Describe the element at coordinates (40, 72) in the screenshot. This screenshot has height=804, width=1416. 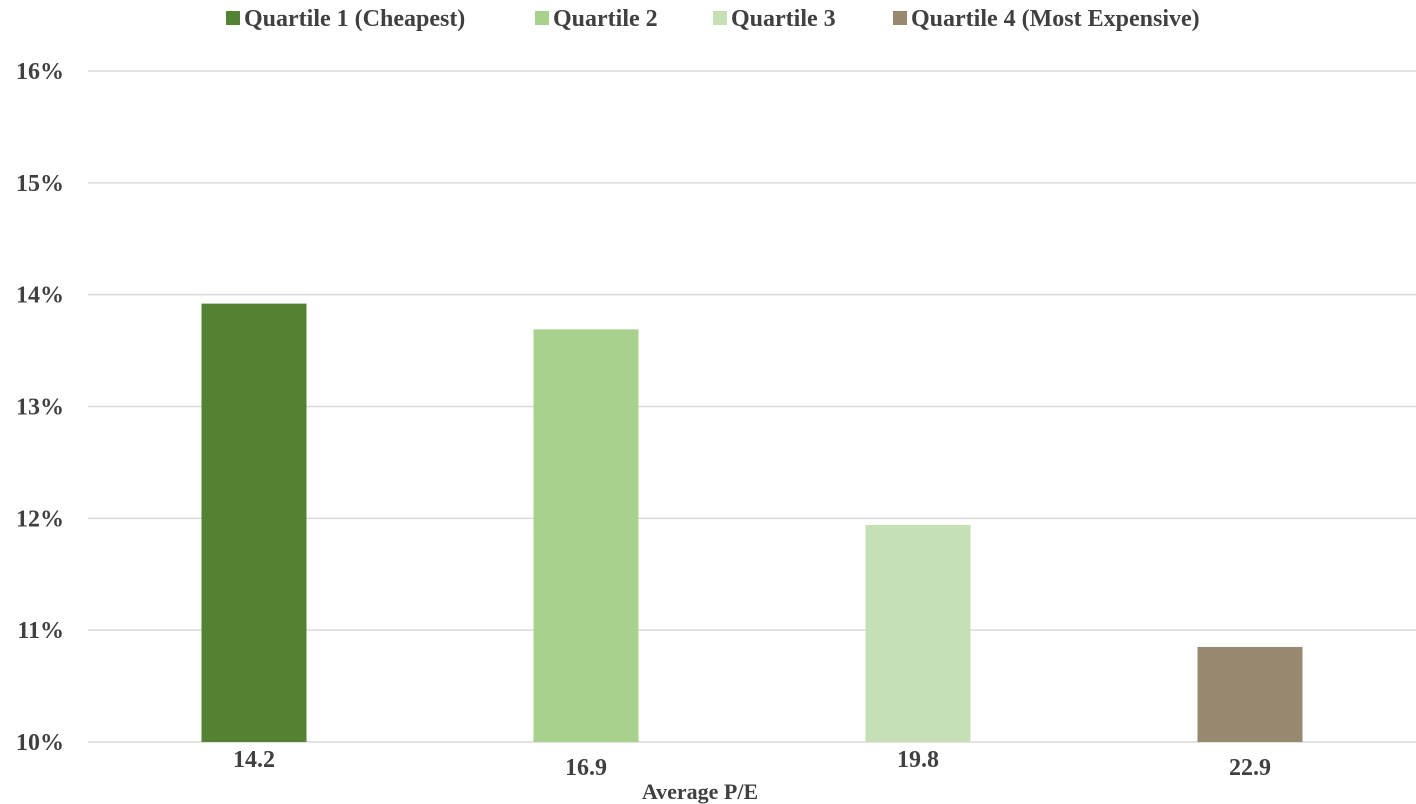
I see `y-tick-label: 16%` at that location.